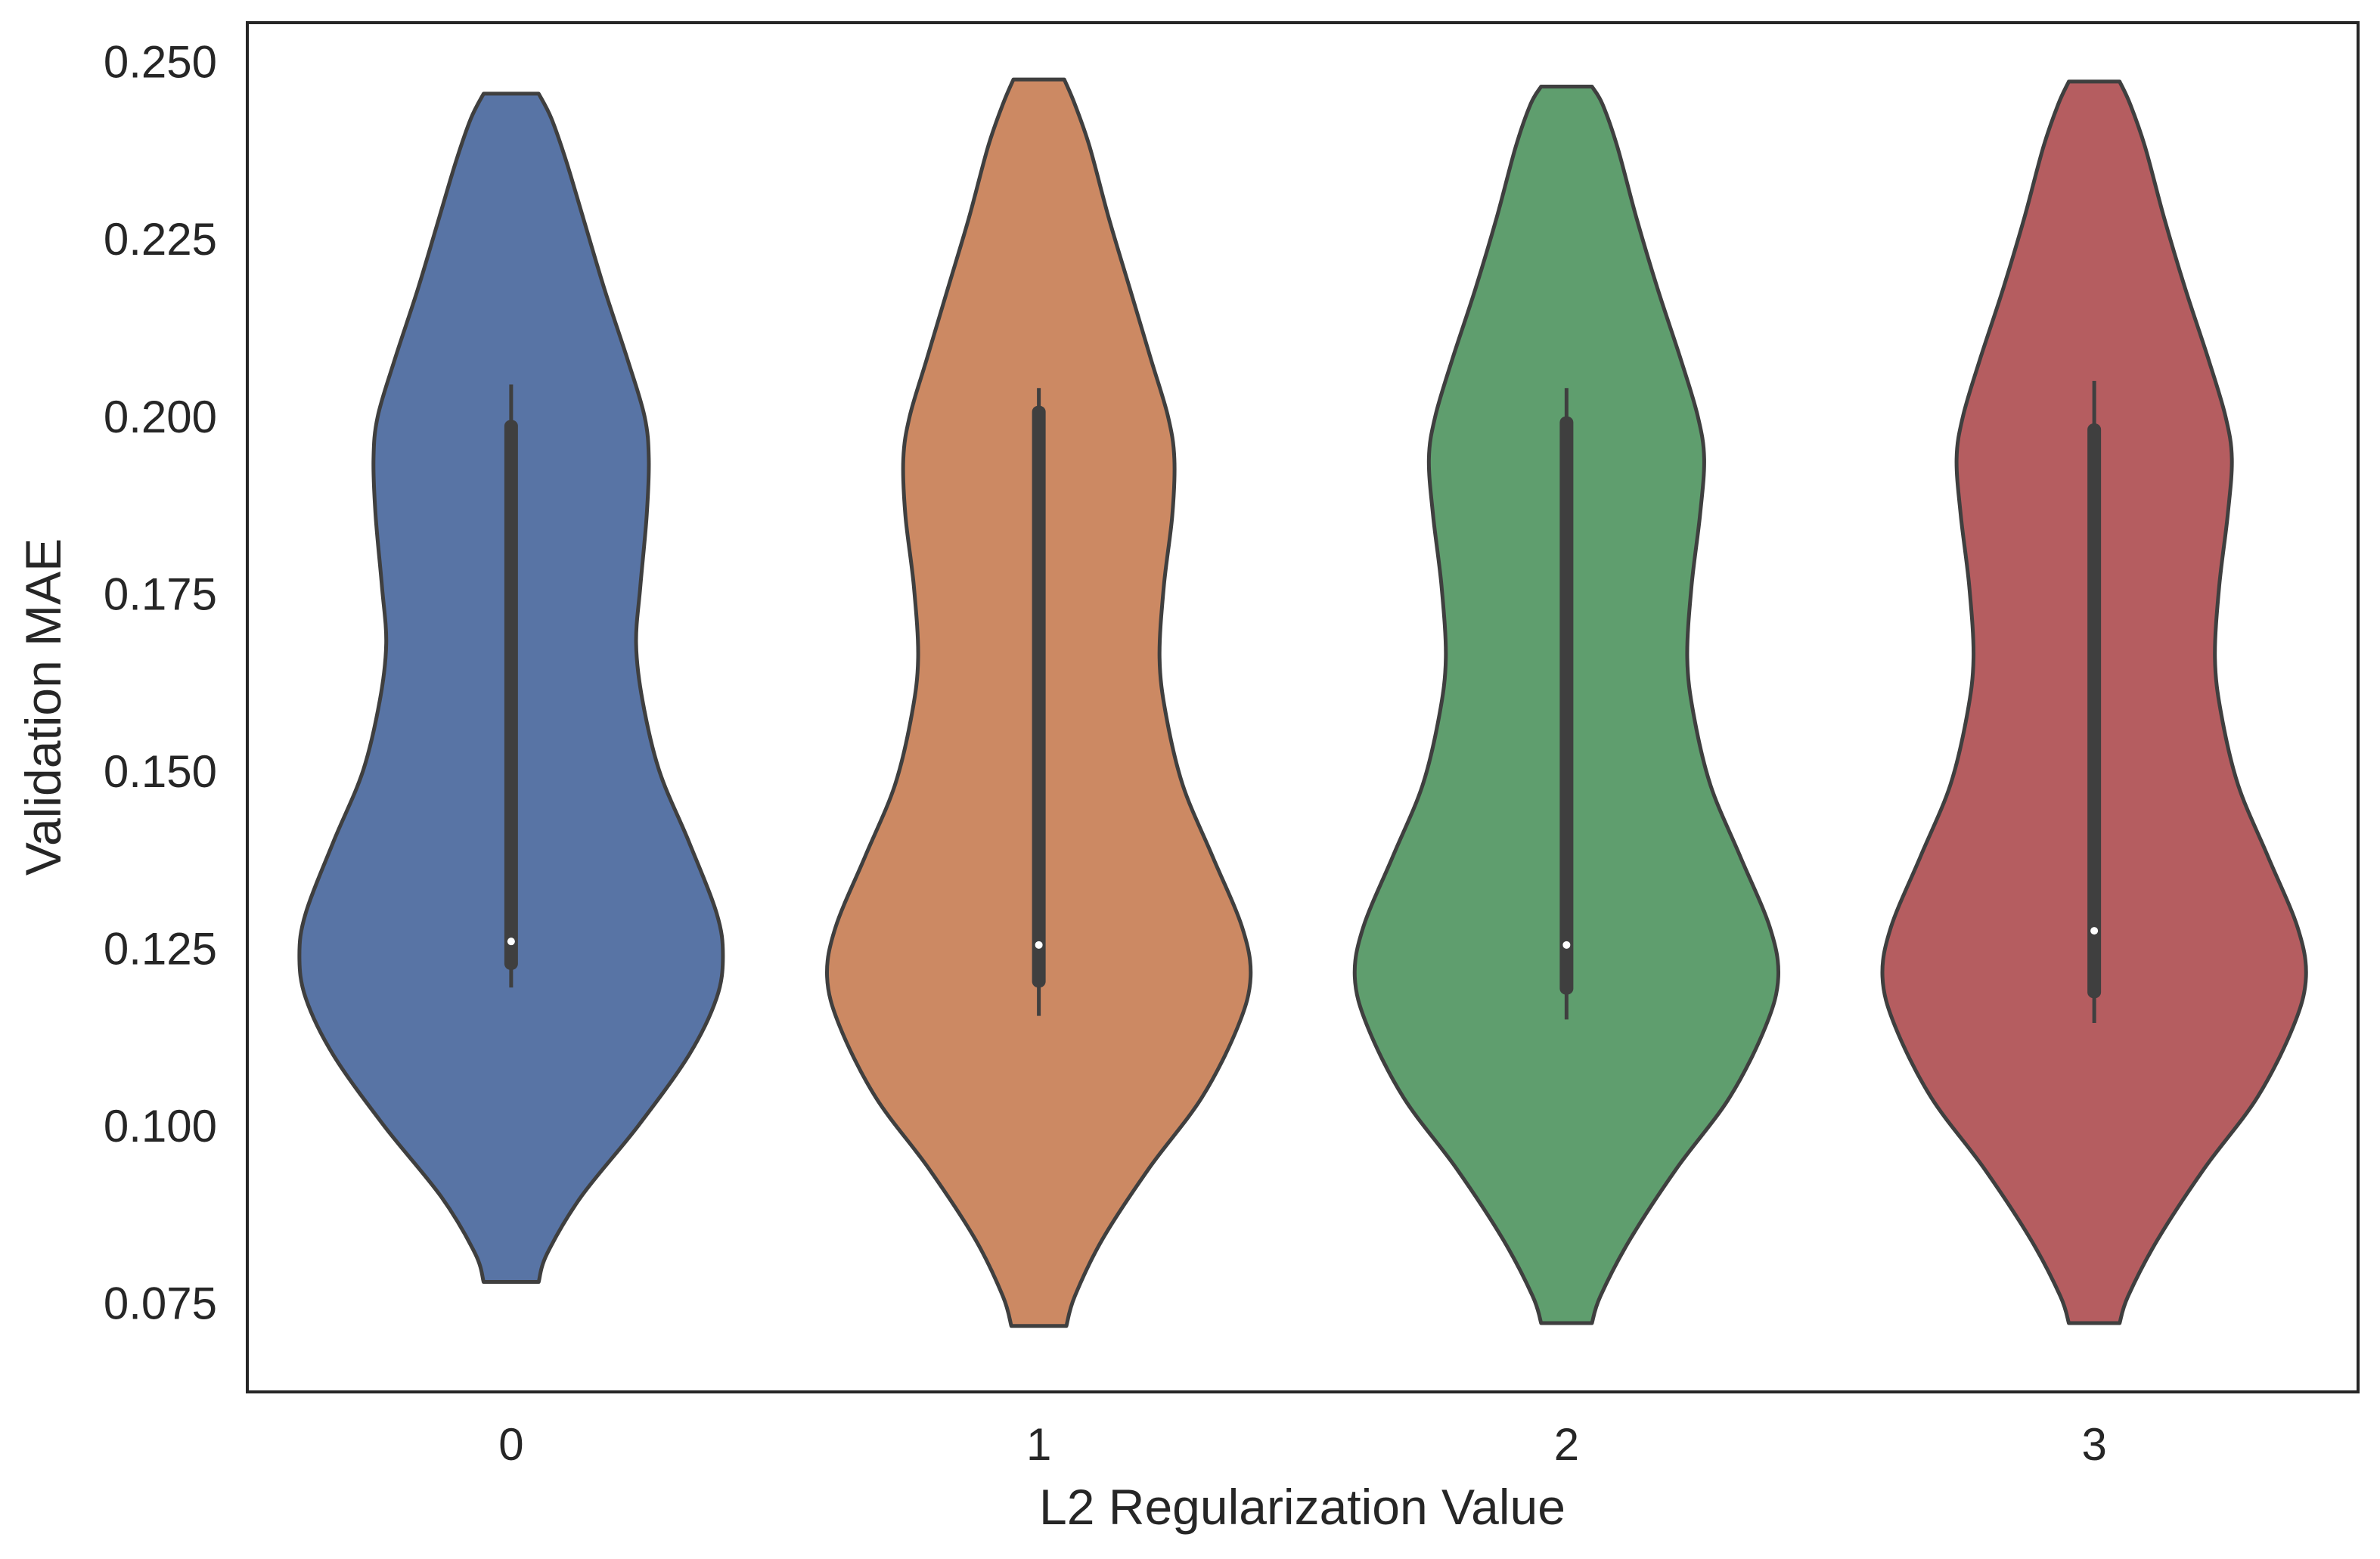 This screenshot has height=1559, width=2380. I want to click on x-axis-title: L2 Regularization Value, so click(1302, 1507).